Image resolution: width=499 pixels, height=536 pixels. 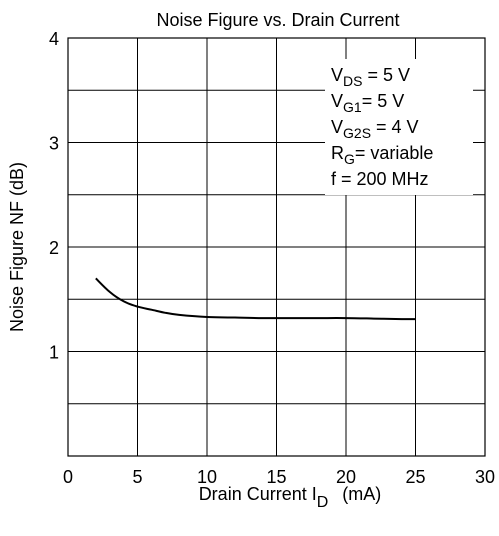 I want to click on x-axis-label-main: Drain Current I, so click(x=258, y=494).